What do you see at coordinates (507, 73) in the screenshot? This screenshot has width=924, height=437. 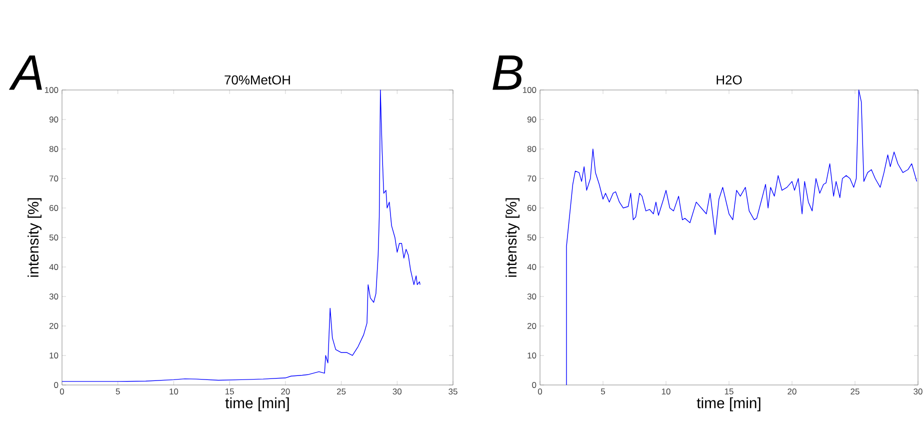 I see `text: B` at bounding box center [507, 73].